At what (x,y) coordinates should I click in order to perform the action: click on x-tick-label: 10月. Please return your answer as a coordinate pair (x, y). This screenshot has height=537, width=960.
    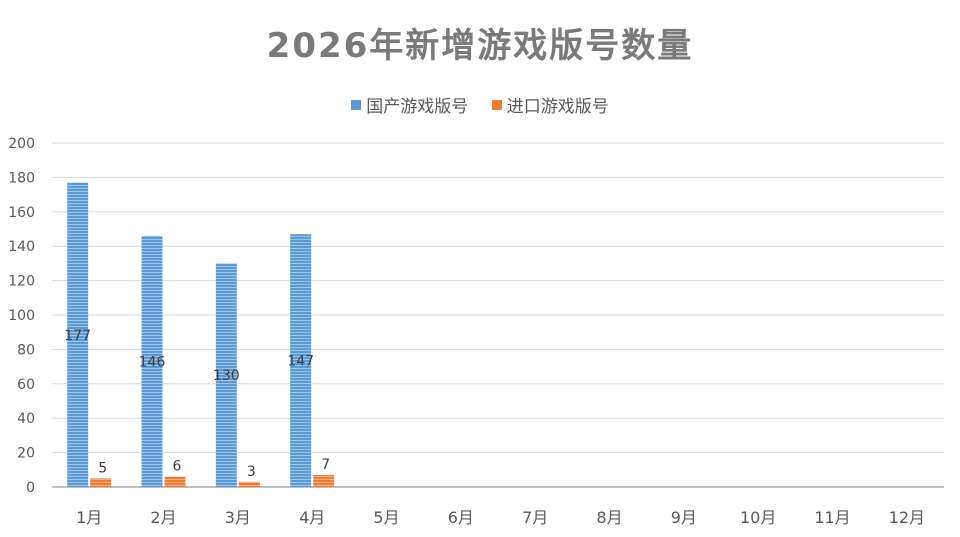
    Looking at the image, I should click on (758, 517).